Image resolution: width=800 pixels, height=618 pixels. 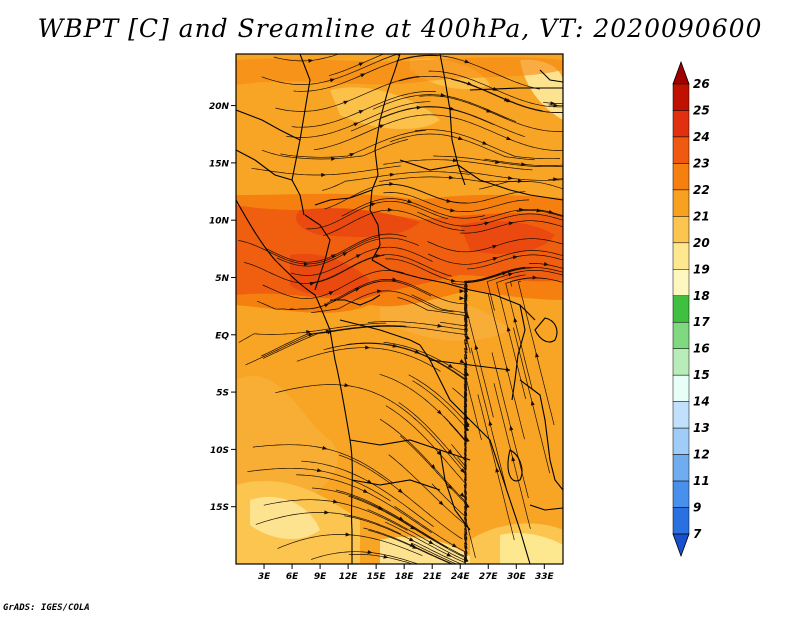 What do you see at coordinates (697, 508) in the screenshot?
I see `colorbar-label: 9` at bounding box center [697, 508].